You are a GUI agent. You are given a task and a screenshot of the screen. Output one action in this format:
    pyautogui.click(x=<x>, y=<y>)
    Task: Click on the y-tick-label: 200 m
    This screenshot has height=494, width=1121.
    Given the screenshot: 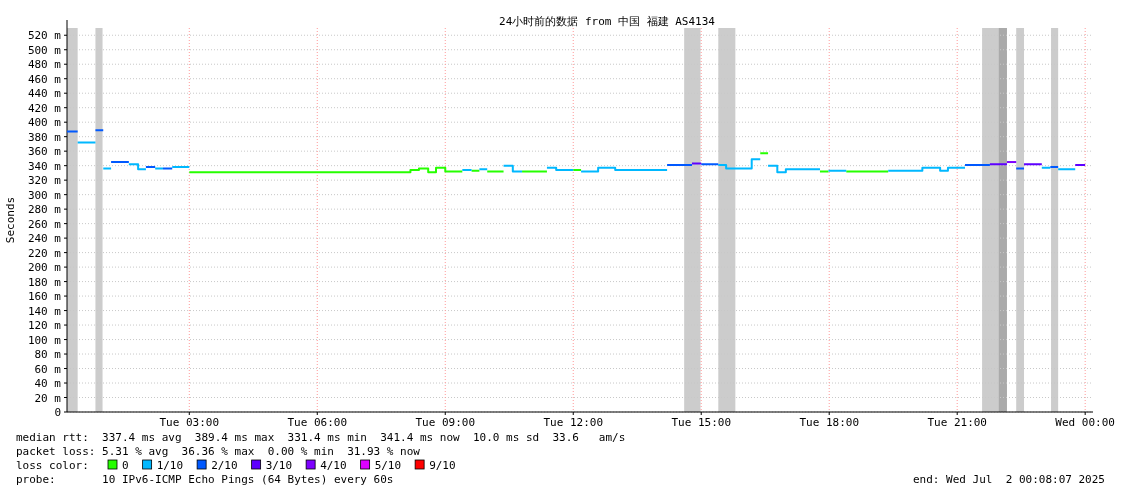 What is the action you would take?
    pyautogui.click(x=44, y=268)
    